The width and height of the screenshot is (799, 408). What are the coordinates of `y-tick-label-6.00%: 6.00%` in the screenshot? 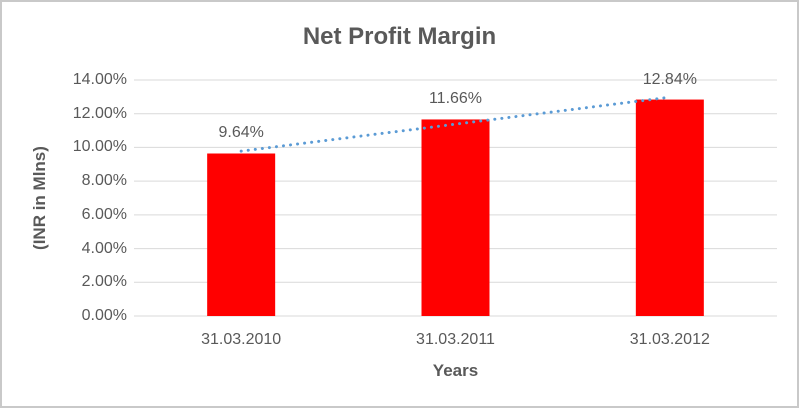 It's located at (104, 214).